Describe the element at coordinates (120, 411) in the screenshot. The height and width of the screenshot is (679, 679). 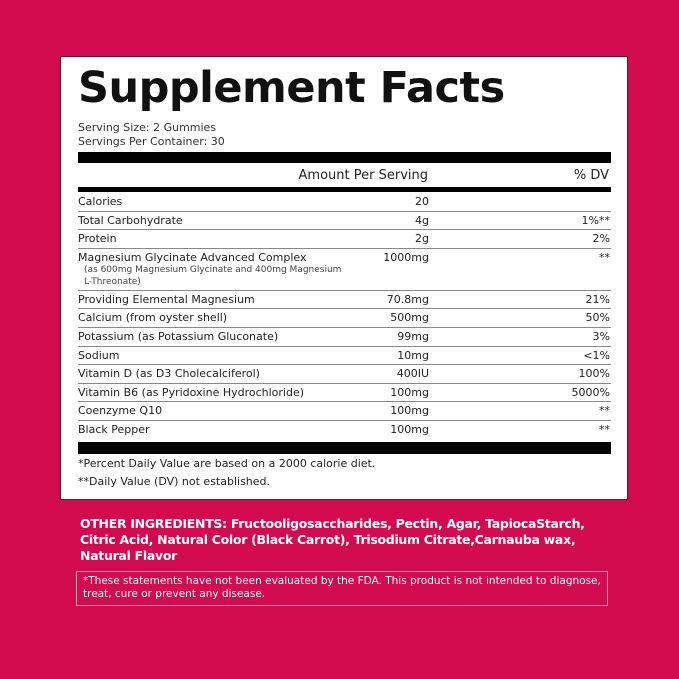
I see `nutrient-name: Coenzyme Q10` at that location.